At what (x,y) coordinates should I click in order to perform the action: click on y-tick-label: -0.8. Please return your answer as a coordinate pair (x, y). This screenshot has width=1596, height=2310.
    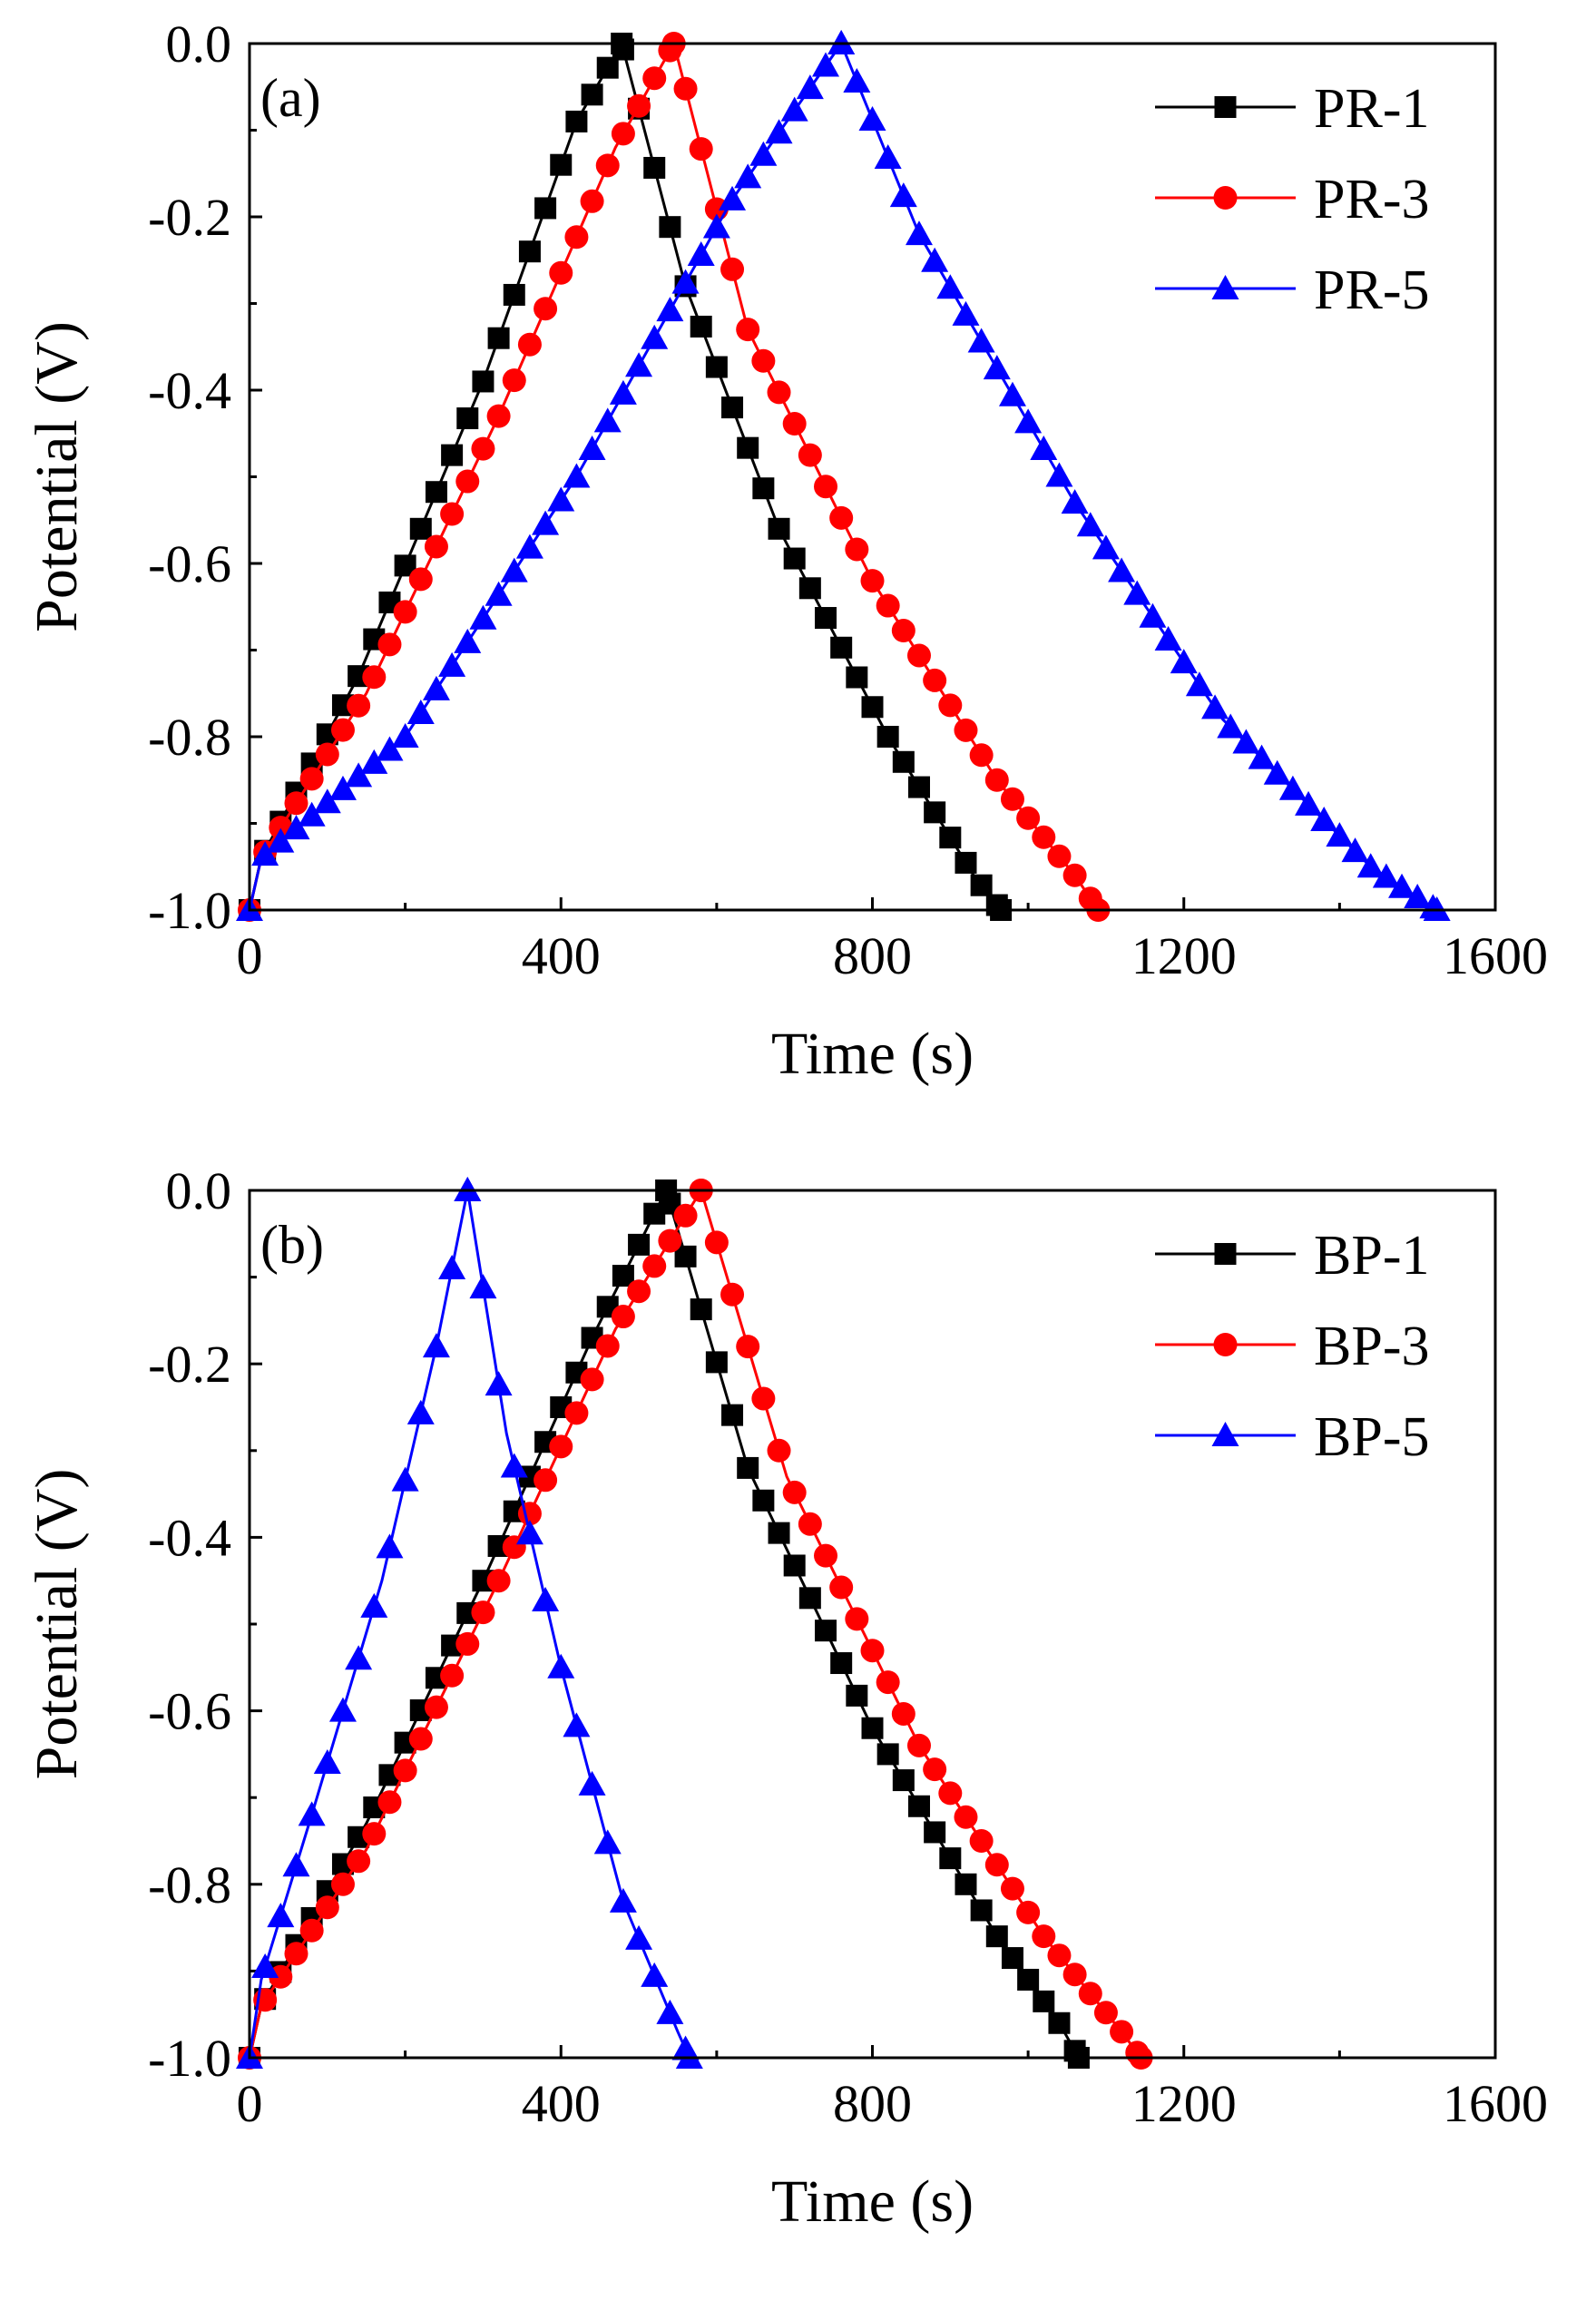
    Looking at the image, I should click on (189, 737).